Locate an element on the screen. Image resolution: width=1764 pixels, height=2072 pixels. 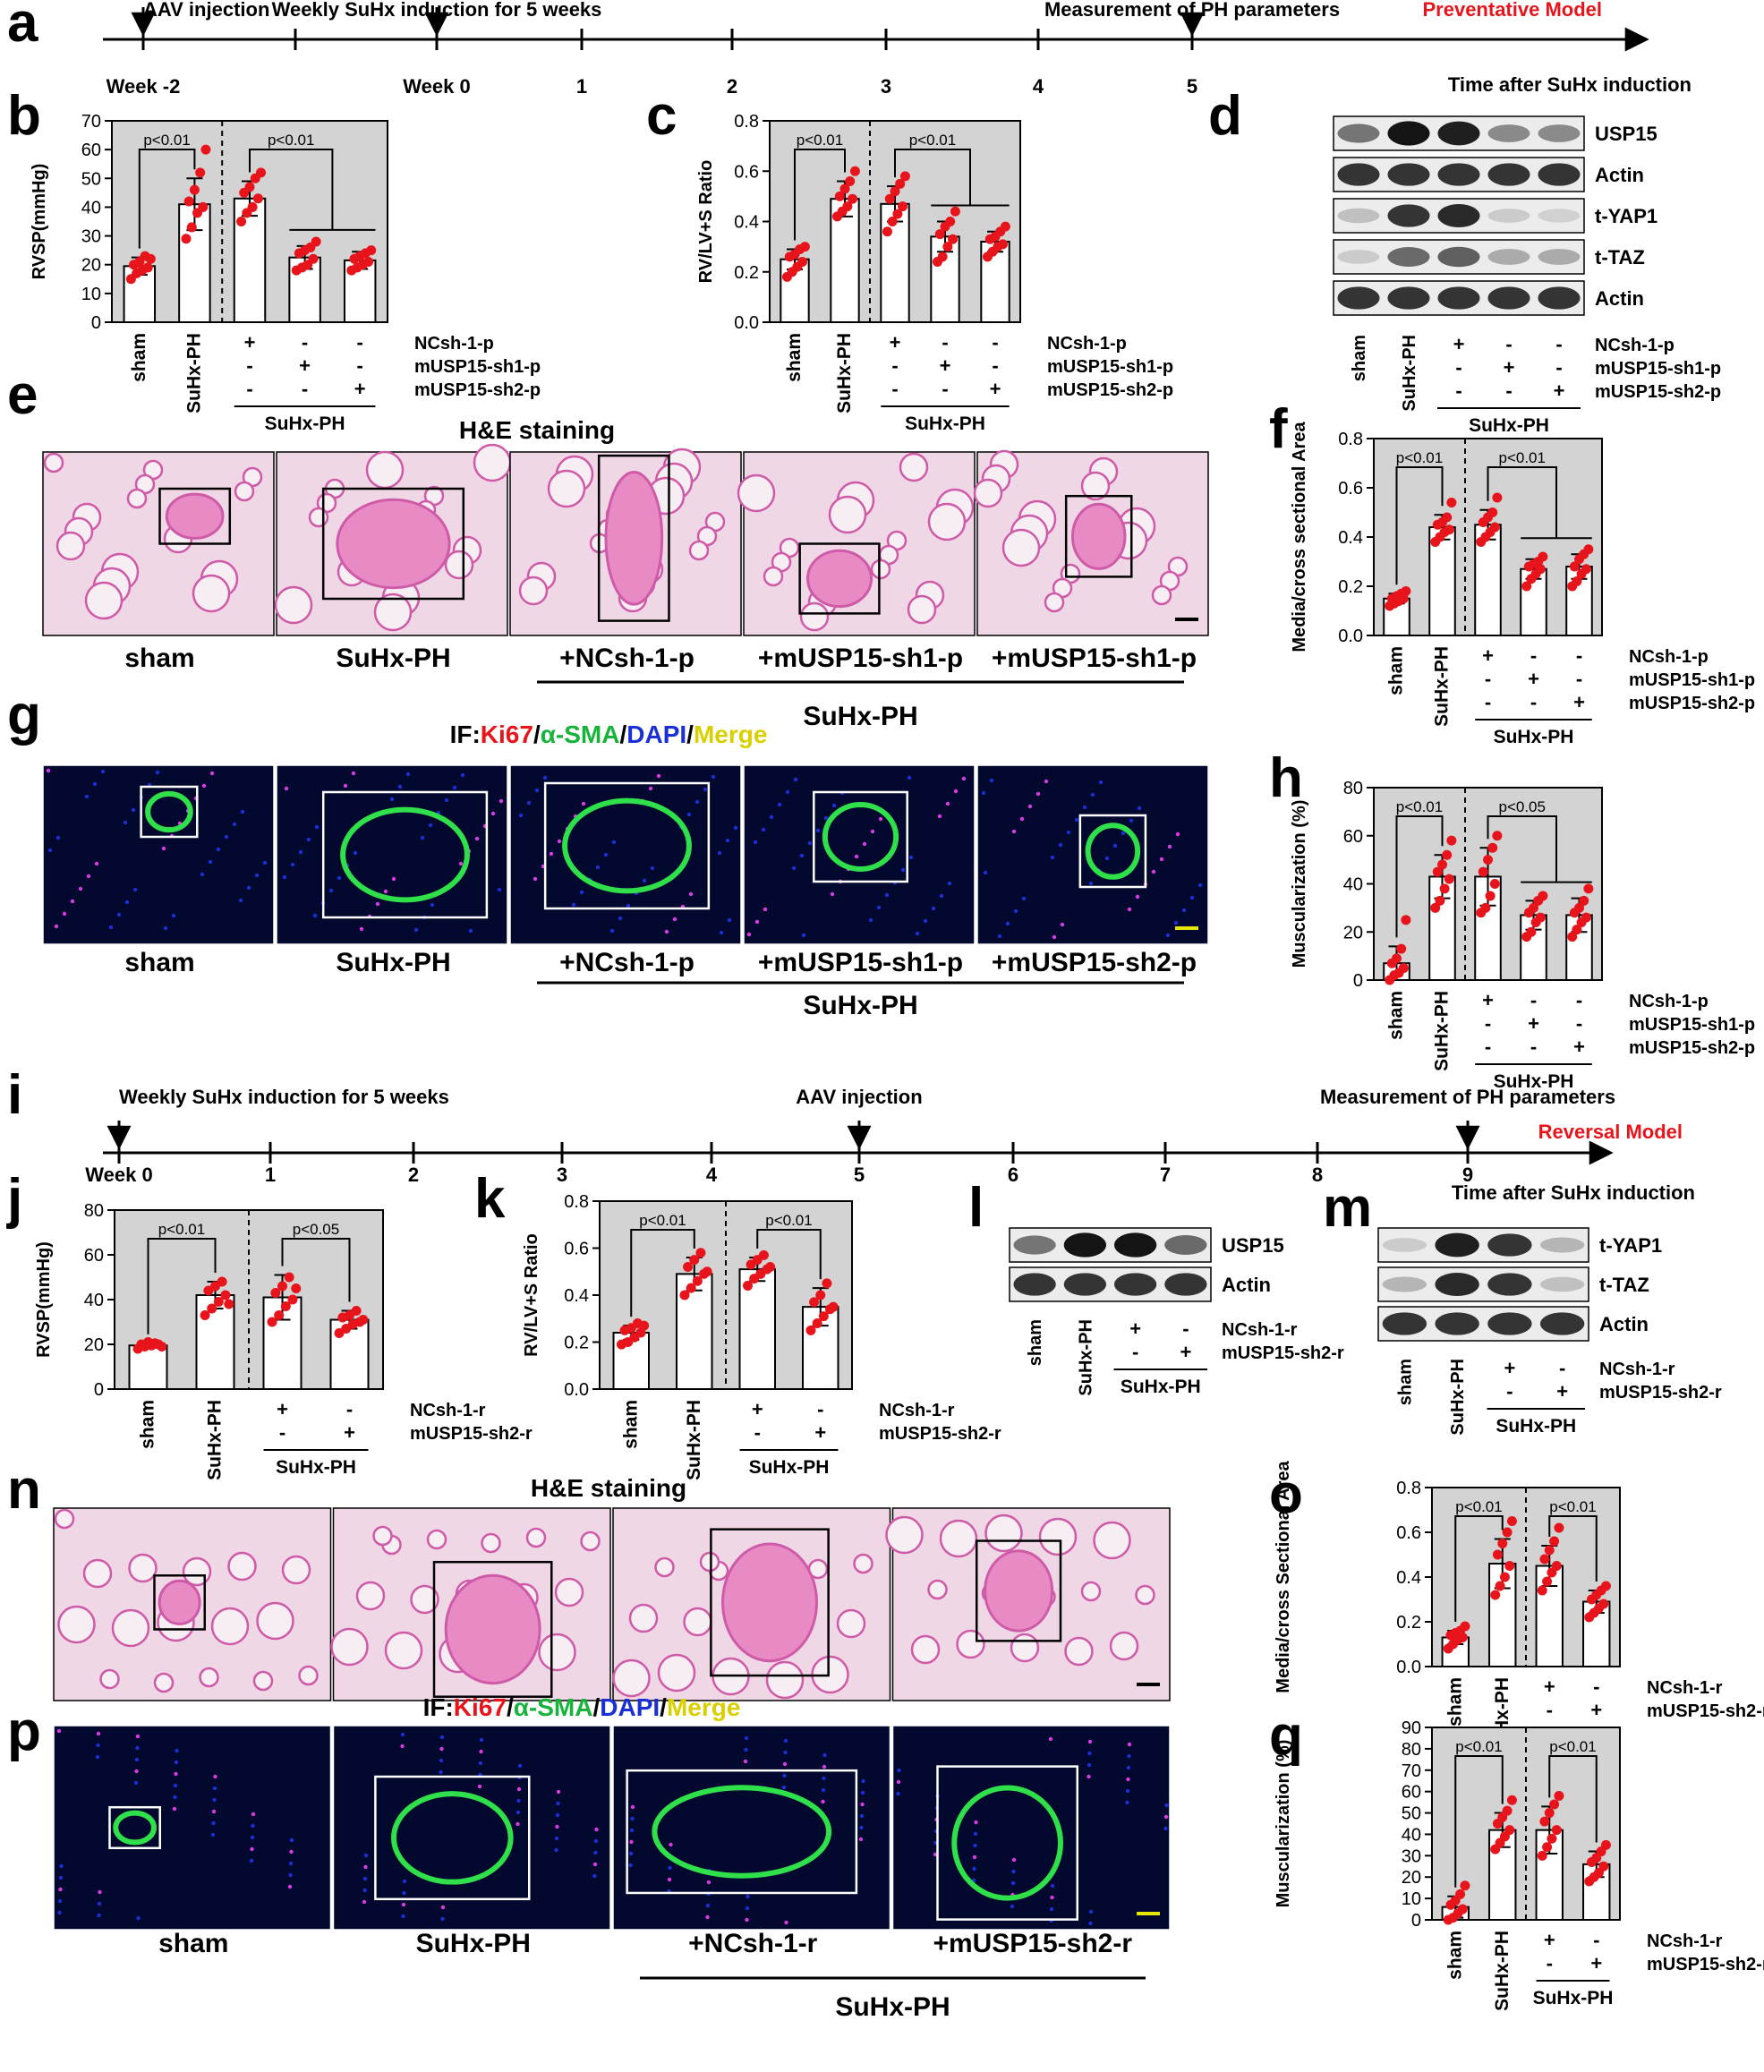
x-group-label: SuHx-PH is located at coordinates (1442, 687).